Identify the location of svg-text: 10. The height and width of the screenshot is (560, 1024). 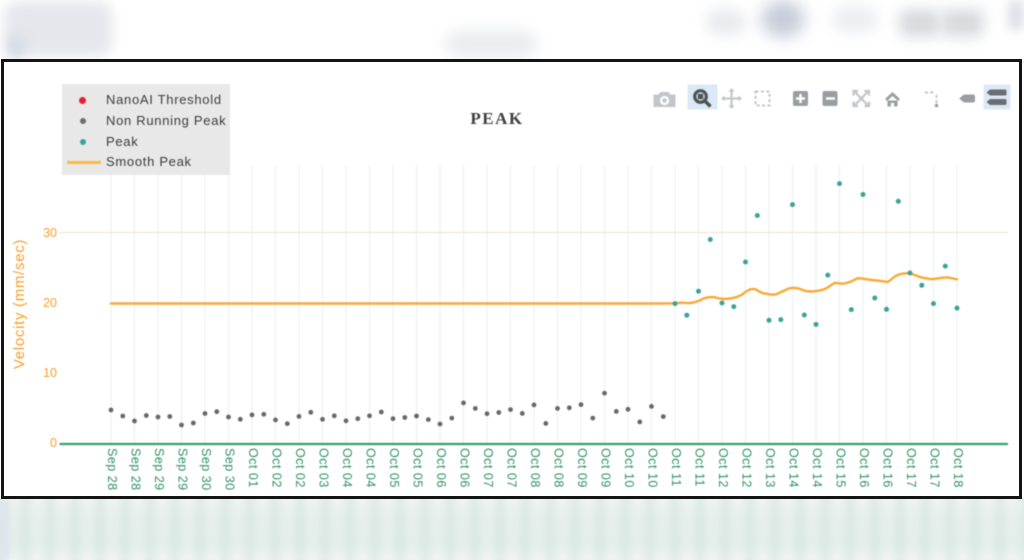
(50, 373).